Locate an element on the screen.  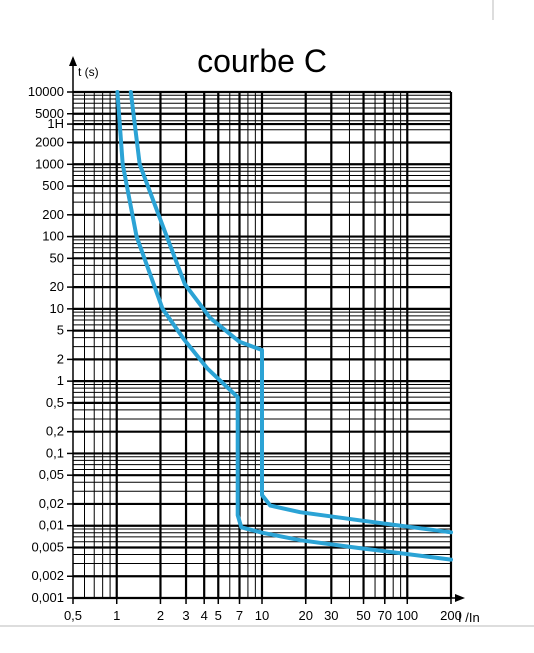
x-tick-label: 20 is located at coordinates (305, 615).